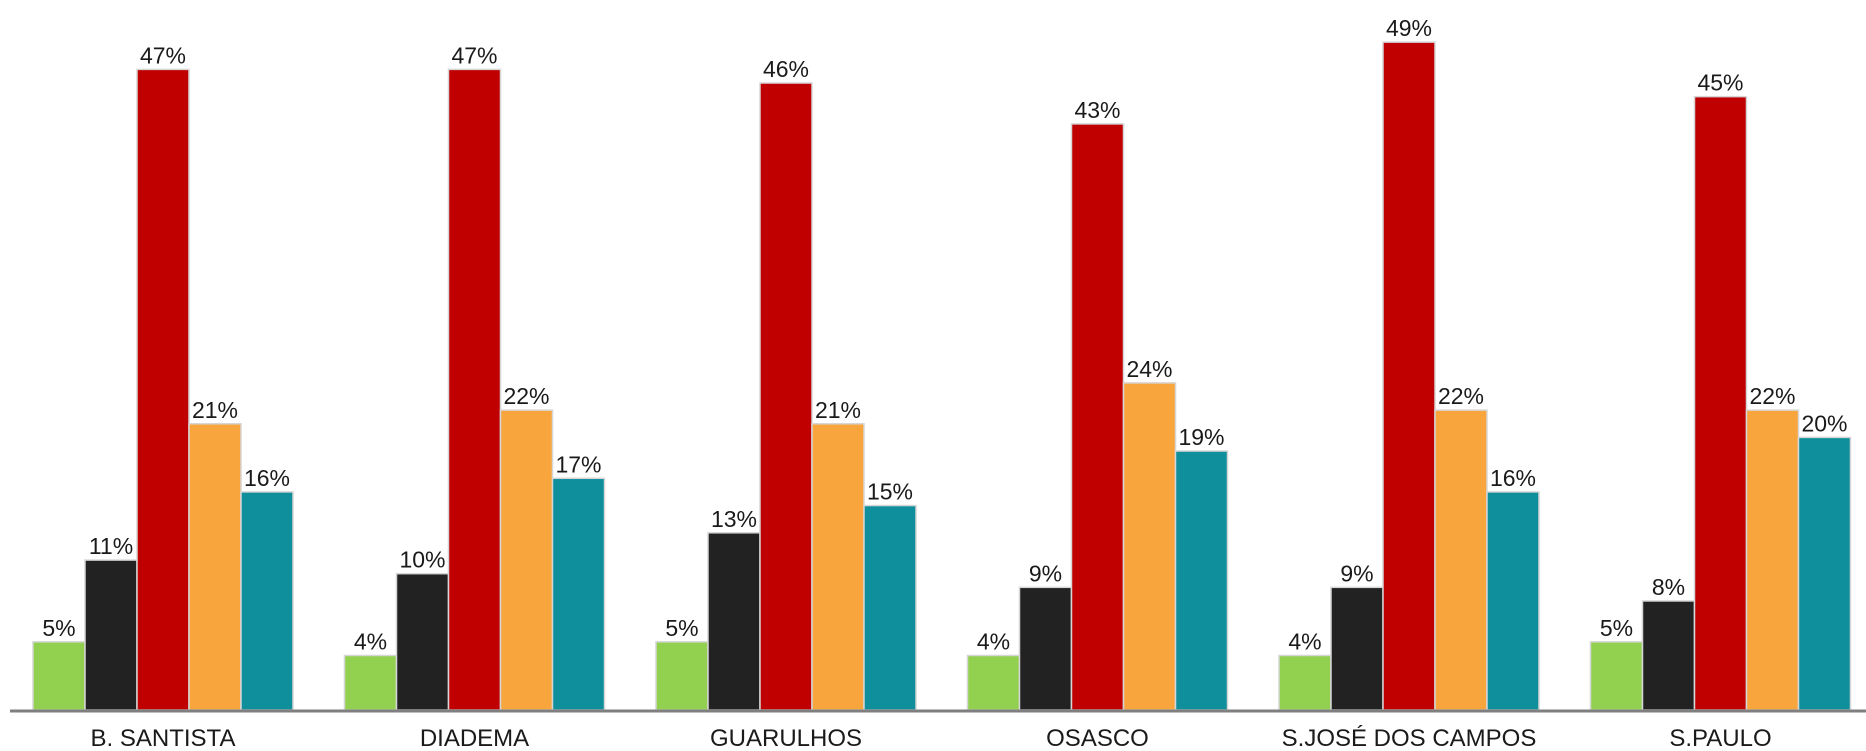 Image resolution: width=1866 pixels, height=751 pixels. Describe the element at coordinates (1409, 28) in the screenshot. I see `value-label: 49%` at that location.